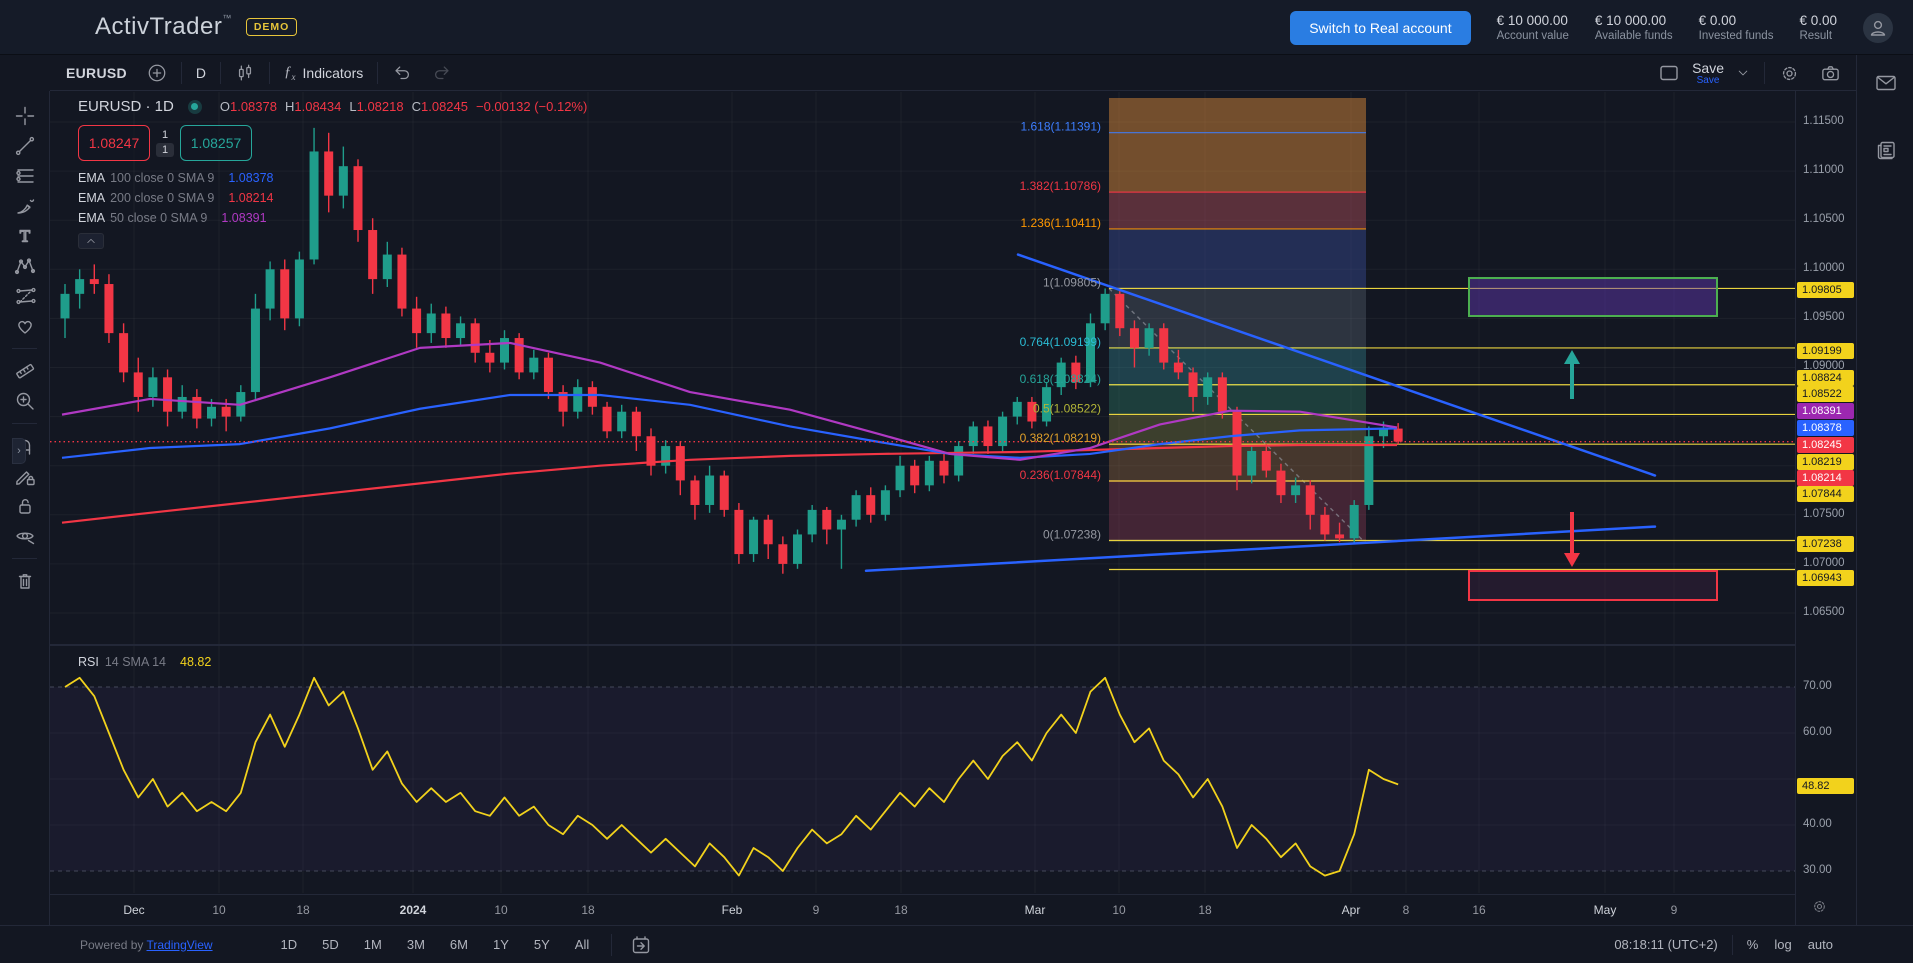 The image size is (1913, 963). What do you see at coordinates (330, 944) in the screenshot?
I see `range-button-5D: 5D` at bounding box center [330, 944].